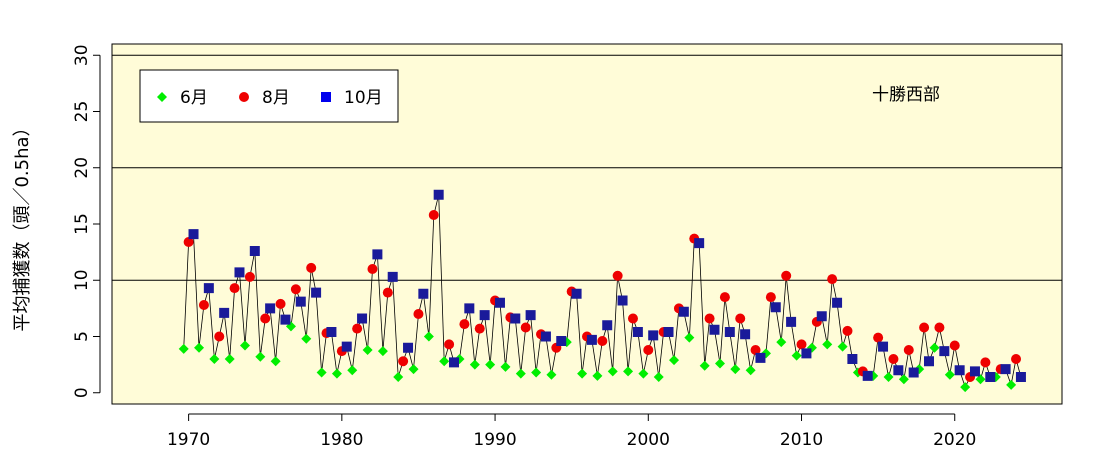 The width and height of the screenshot is (1120, 460). What do you see at coordinates (22, 224) in the screenshot?
I see `y-axis-title: 平均捕獲数（頭／0.5ha）` at bounding box center [22, 224].